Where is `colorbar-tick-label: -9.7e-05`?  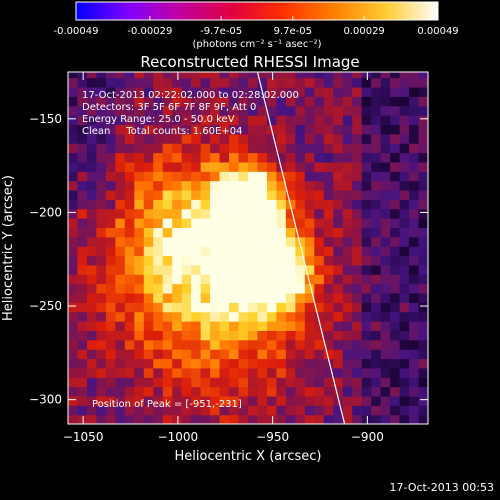
colorbar-tick-label: -9.7e-05 is located at coordinates (221, 31).